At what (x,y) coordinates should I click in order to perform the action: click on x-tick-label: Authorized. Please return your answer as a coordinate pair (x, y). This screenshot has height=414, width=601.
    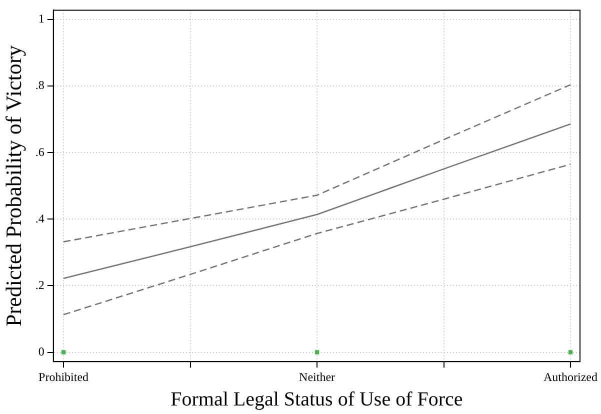
    Looking at the image, I should click on (571, 377).